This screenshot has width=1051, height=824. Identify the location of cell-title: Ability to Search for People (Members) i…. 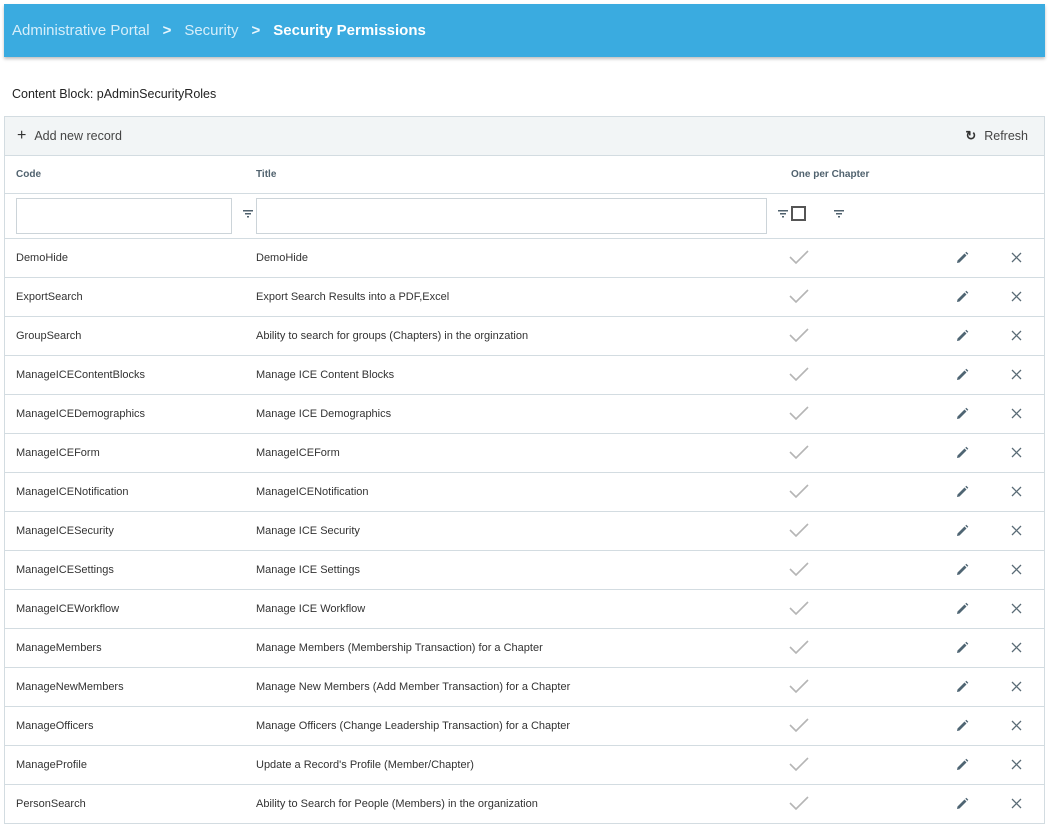
(397, 804).